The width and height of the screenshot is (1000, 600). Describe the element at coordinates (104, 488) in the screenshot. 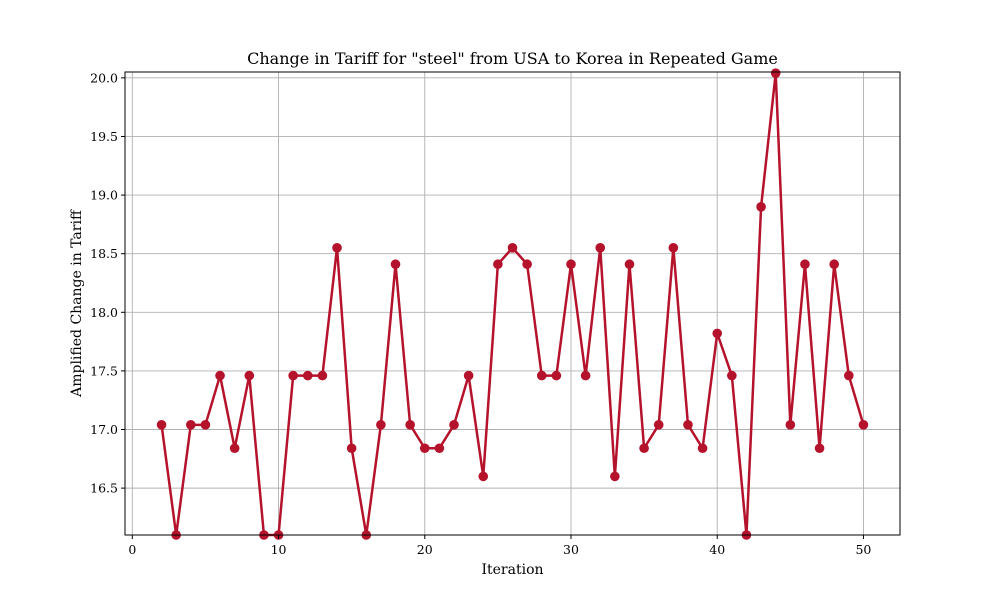

I see `y-tick-label: 16.5` at that location.